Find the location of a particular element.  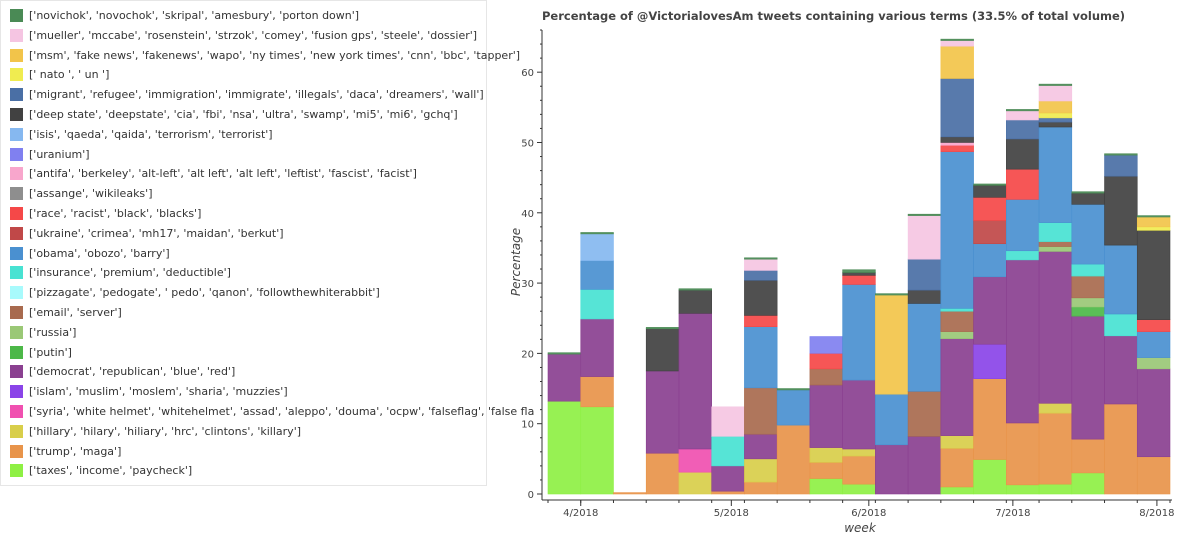

bar-segment-week1-democrat is located at coordinates (564, 377).